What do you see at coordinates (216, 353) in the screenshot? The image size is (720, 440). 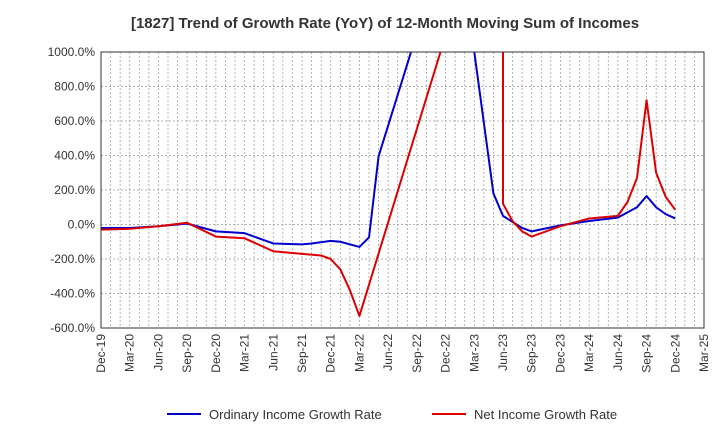 I see `x-tick-label: Dec-20` at bounding box center [216, 353].